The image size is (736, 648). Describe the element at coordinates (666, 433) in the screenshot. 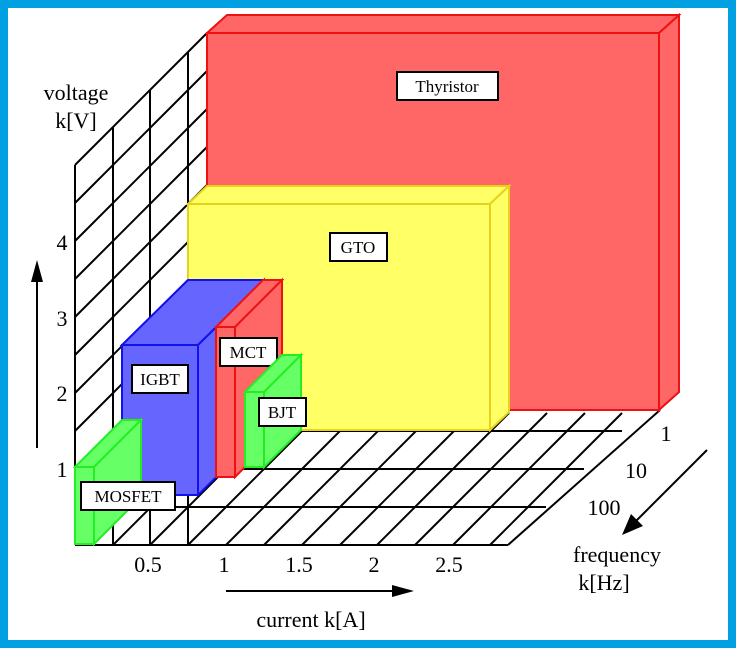

I see `frequency-tick-1: 1` at that location.